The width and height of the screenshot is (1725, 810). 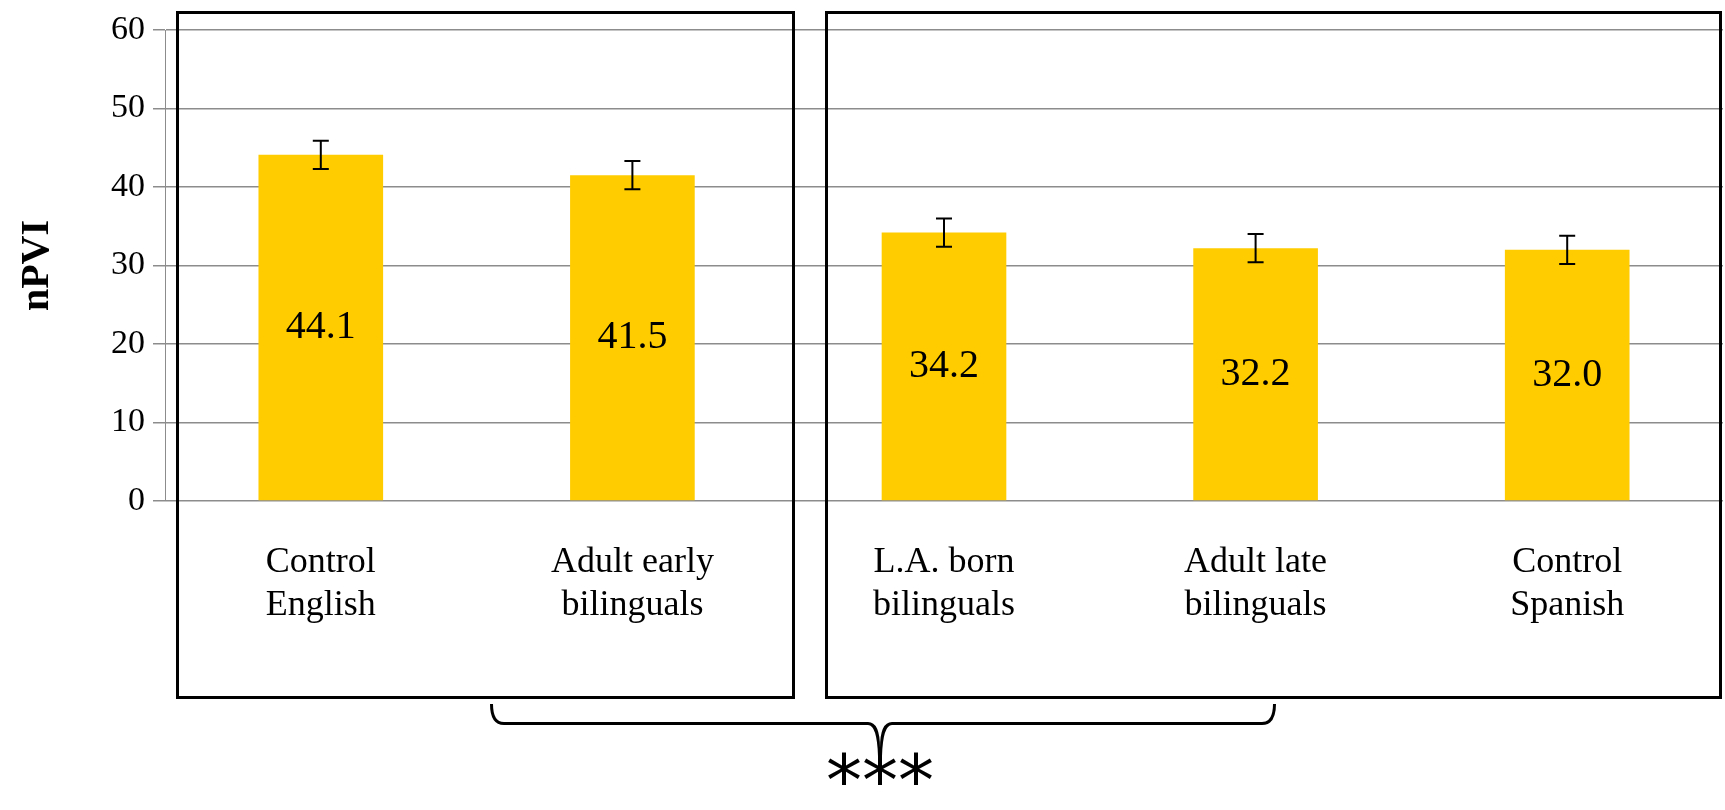 I want to click on y-axis-title: nPVI, so click(x=35, y=265).